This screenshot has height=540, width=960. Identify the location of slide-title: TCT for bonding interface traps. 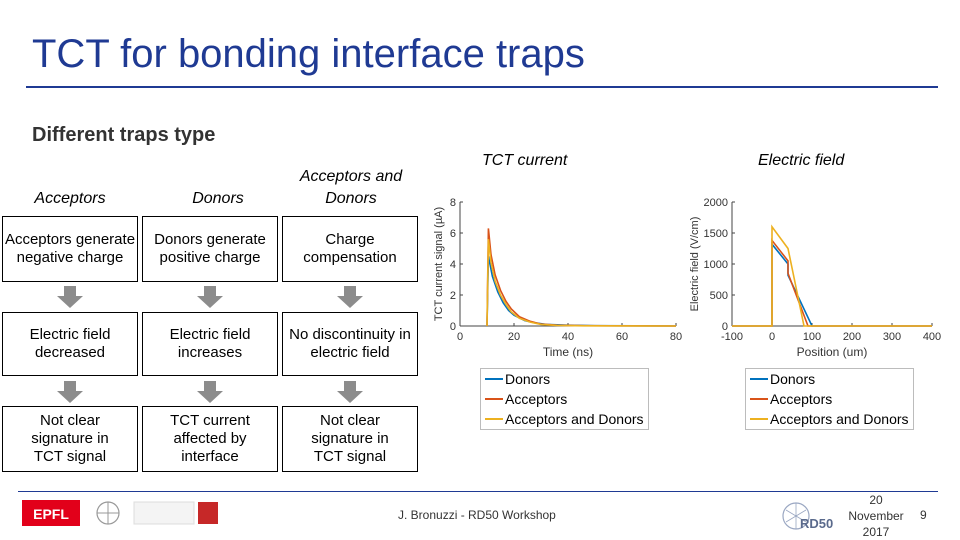
(308, 54).